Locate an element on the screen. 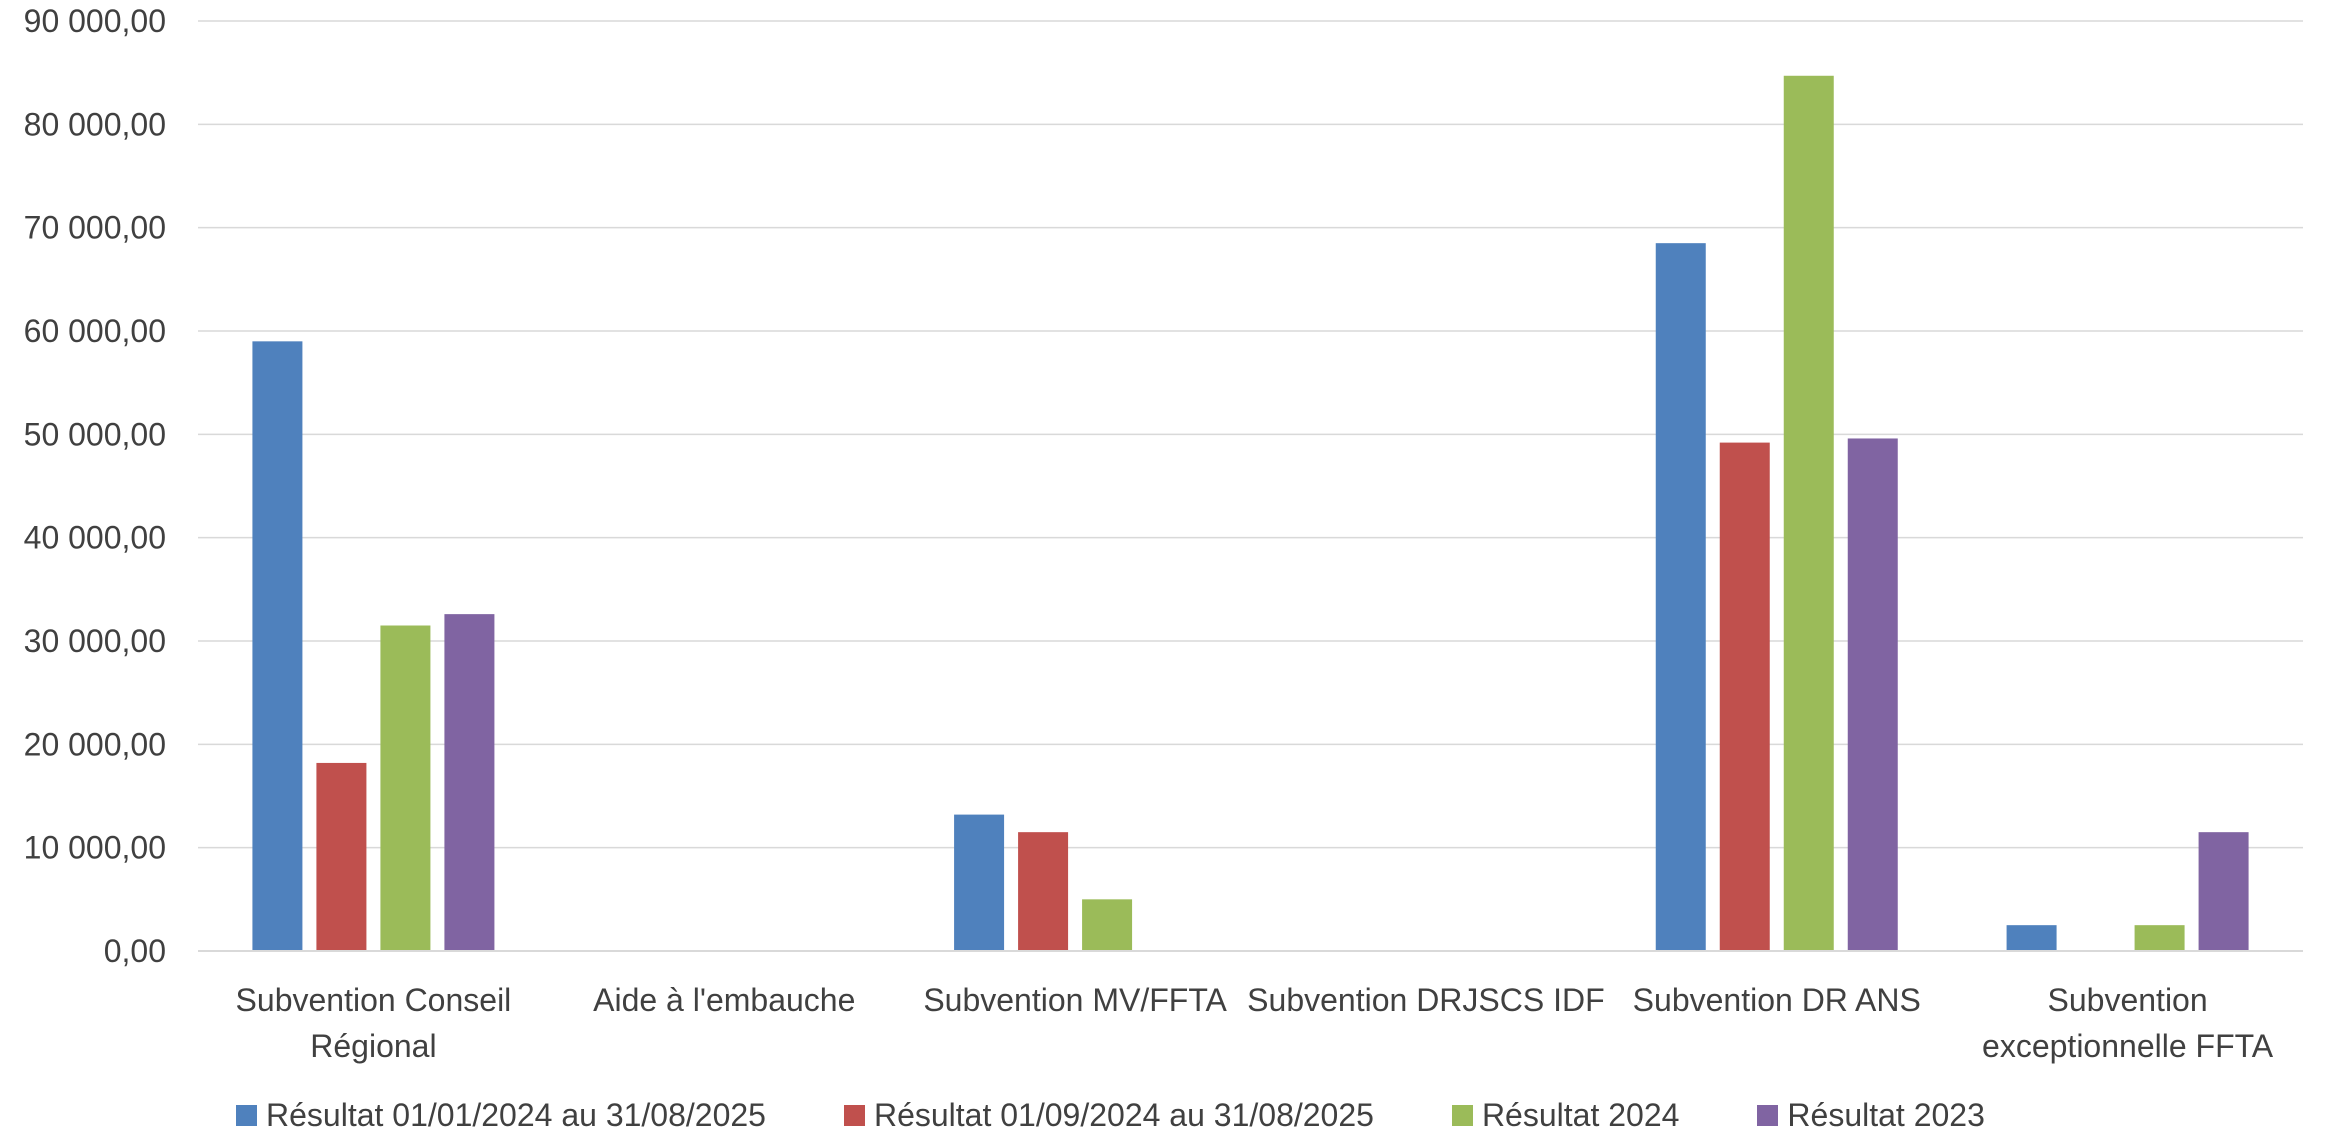 The image size is (2333, 1140). y-tick-label: 0,00 is located at coordinates (135, 951).